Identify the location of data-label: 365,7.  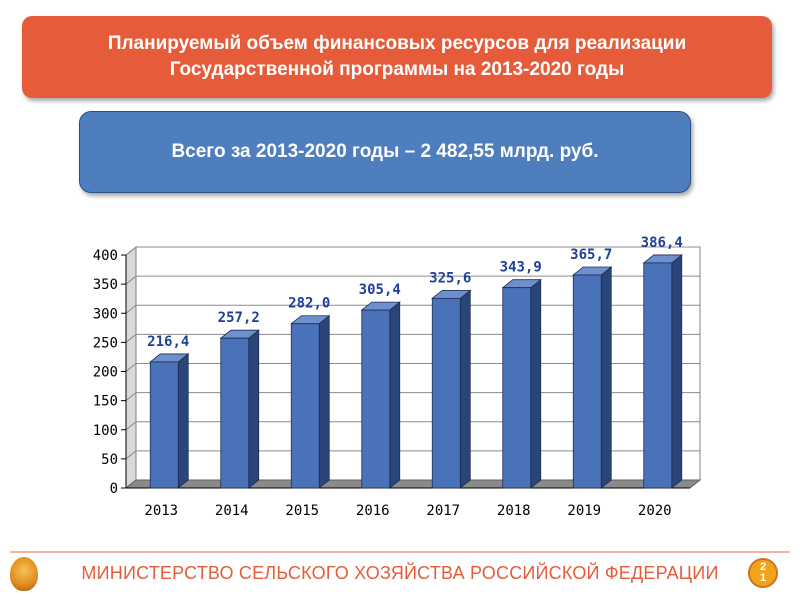
(591, 255).